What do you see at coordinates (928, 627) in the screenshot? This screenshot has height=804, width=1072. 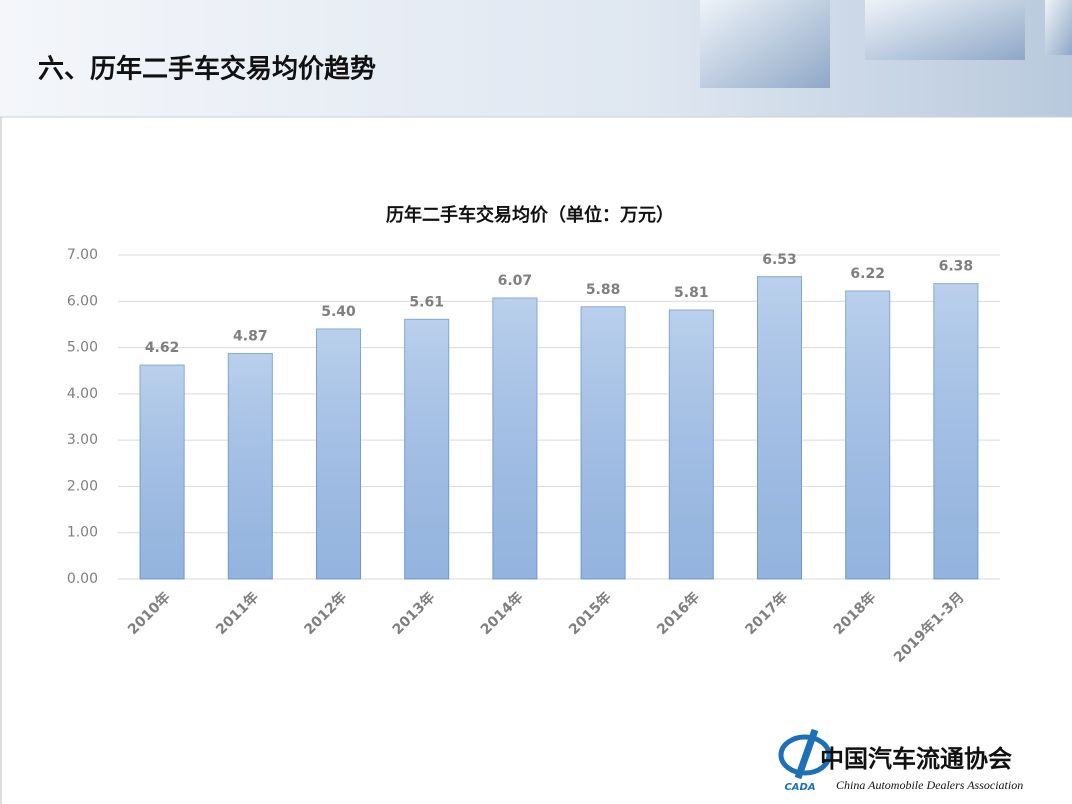 I see `x-tick-label: 2019年1-3月` at bounding box center [928, 627].